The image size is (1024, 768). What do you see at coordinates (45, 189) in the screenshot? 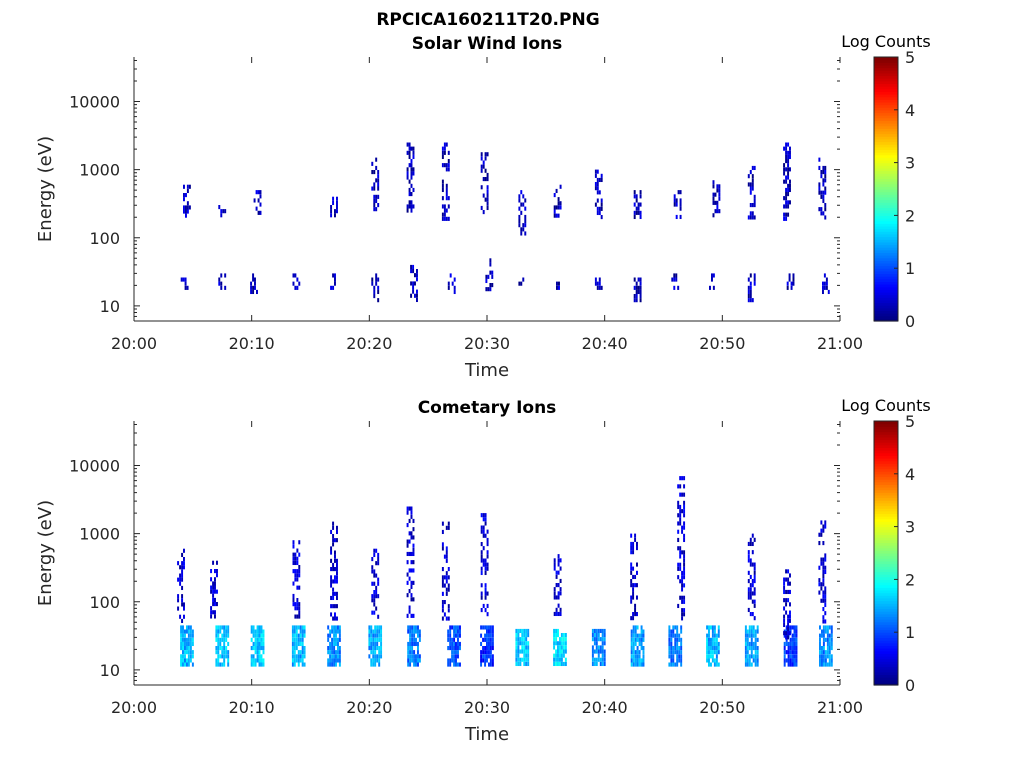
I see `y-axis-label: Energy (eV)` at bounding box center [45, 189].